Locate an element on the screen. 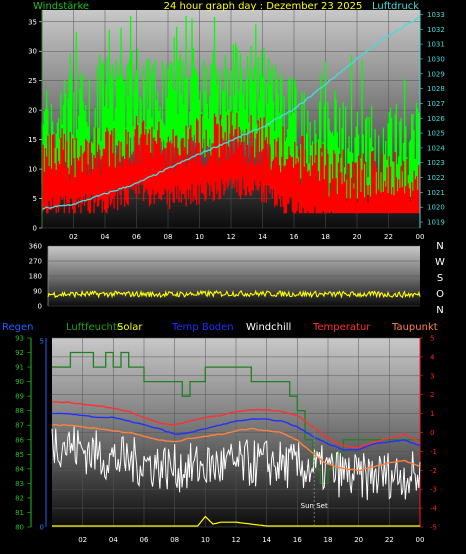 The height and width of the screenshot is (554, 466). temp-x-tick: 02 is located at coordinates (82, 540).